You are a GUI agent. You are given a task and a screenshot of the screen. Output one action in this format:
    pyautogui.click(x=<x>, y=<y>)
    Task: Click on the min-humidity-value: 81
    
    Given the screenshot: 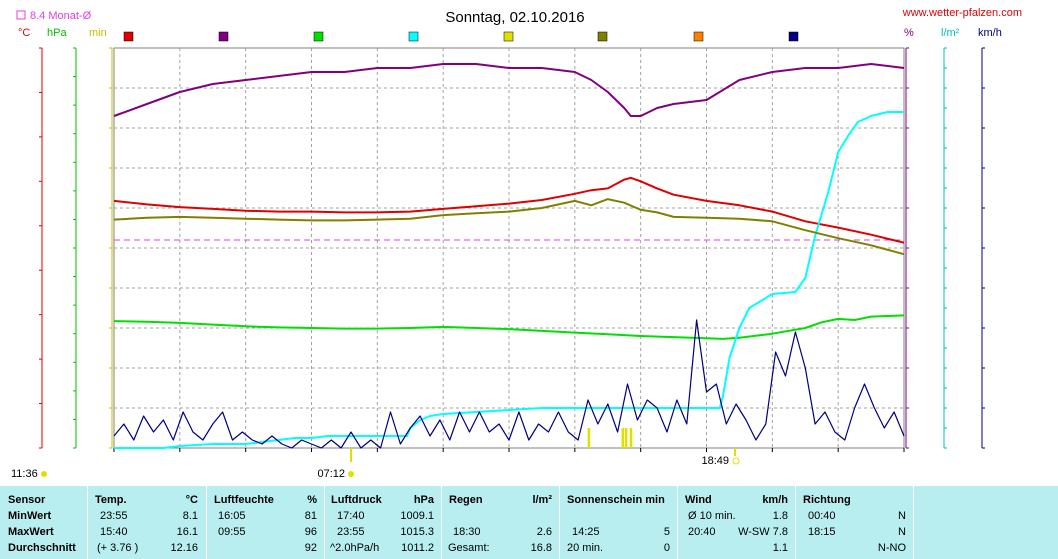 What is the action you would take?
    pyautogui.click(x=310, y=516)
    